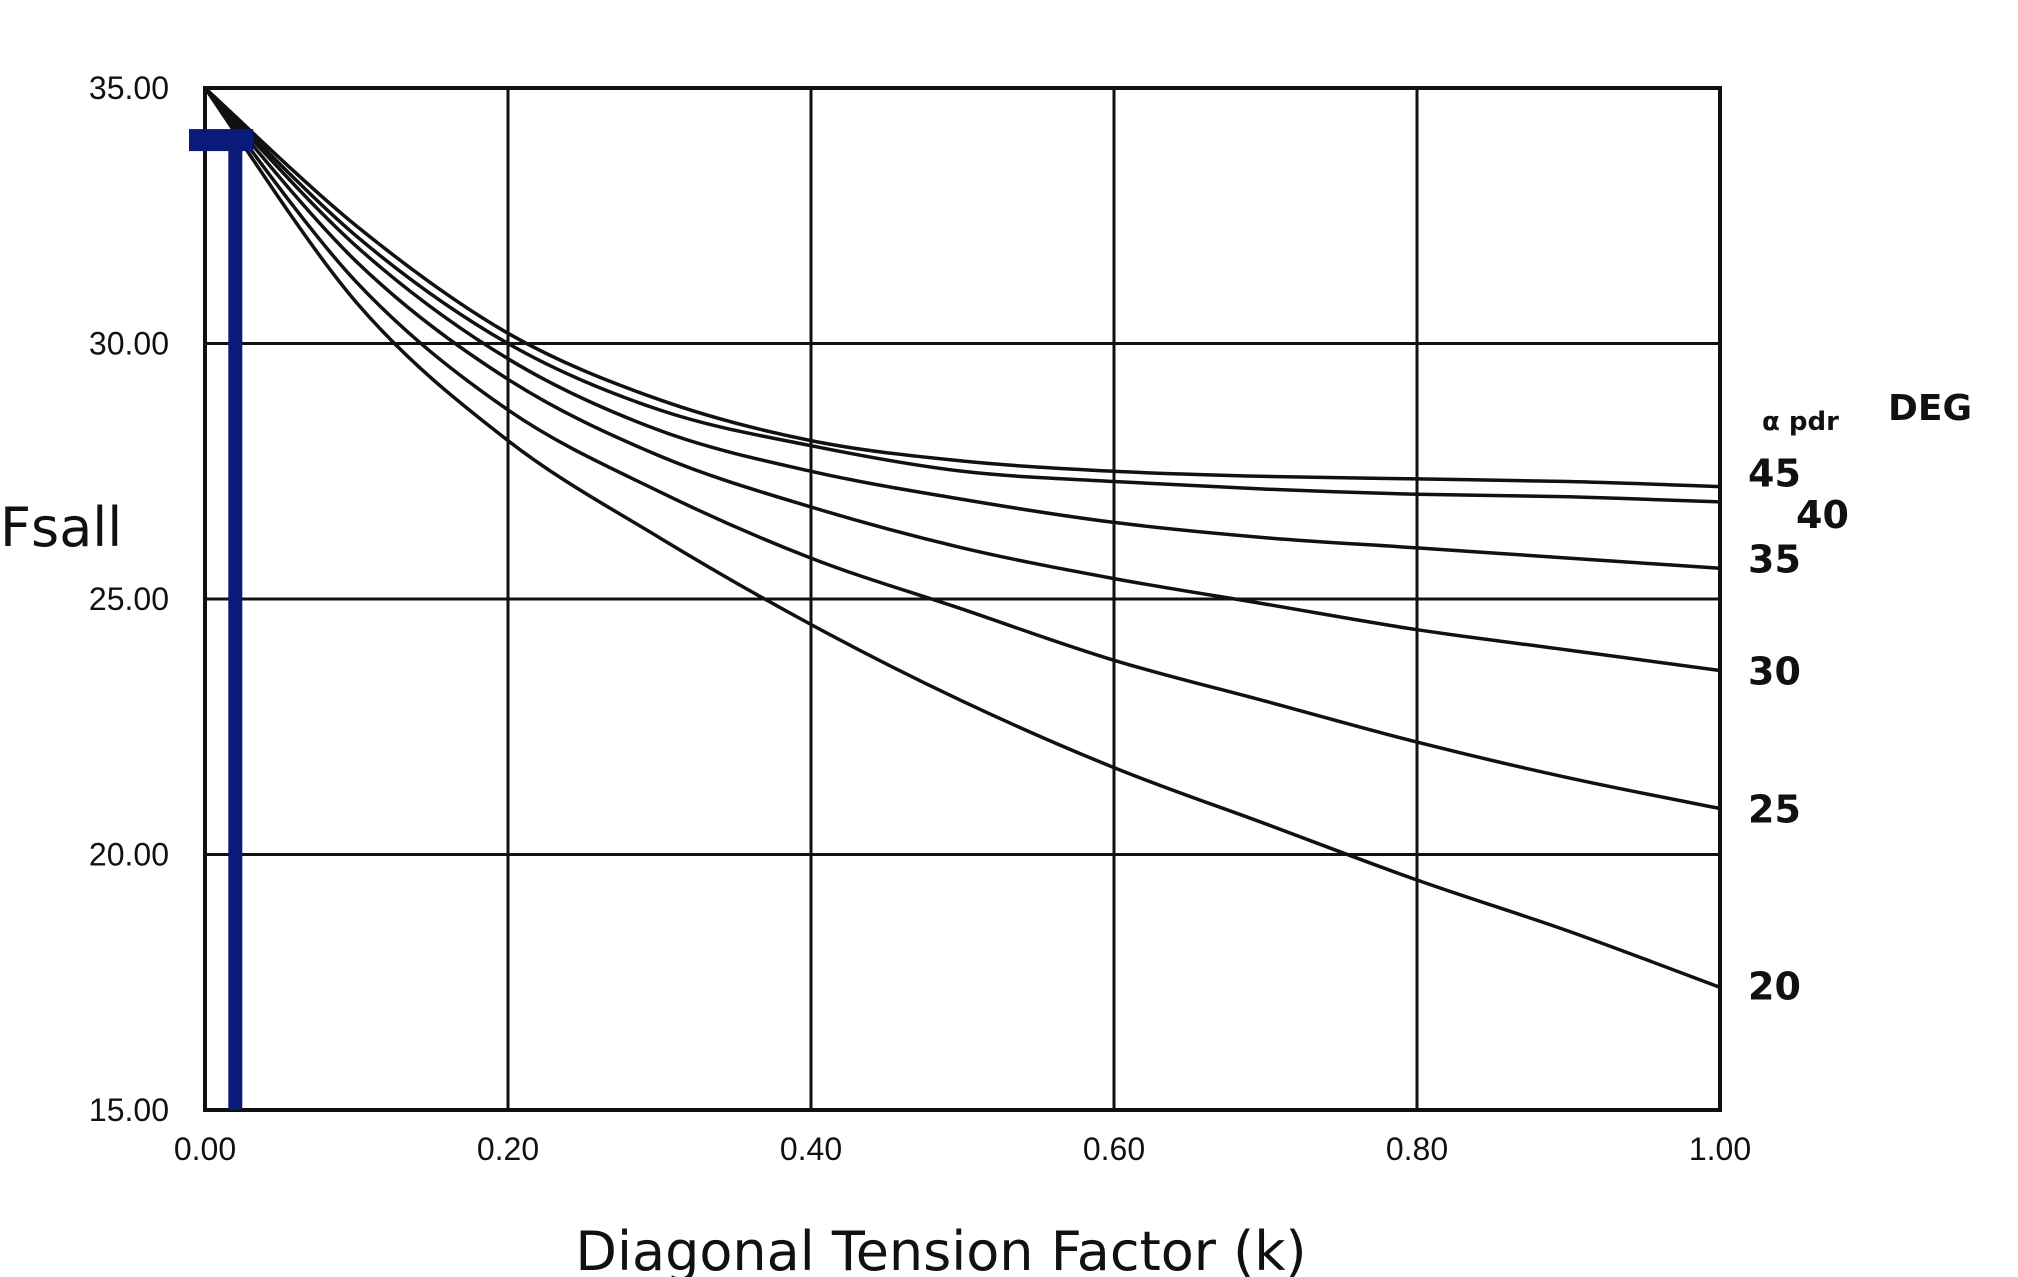  I want to click on series-label-30: 30, so click(1774, 672).